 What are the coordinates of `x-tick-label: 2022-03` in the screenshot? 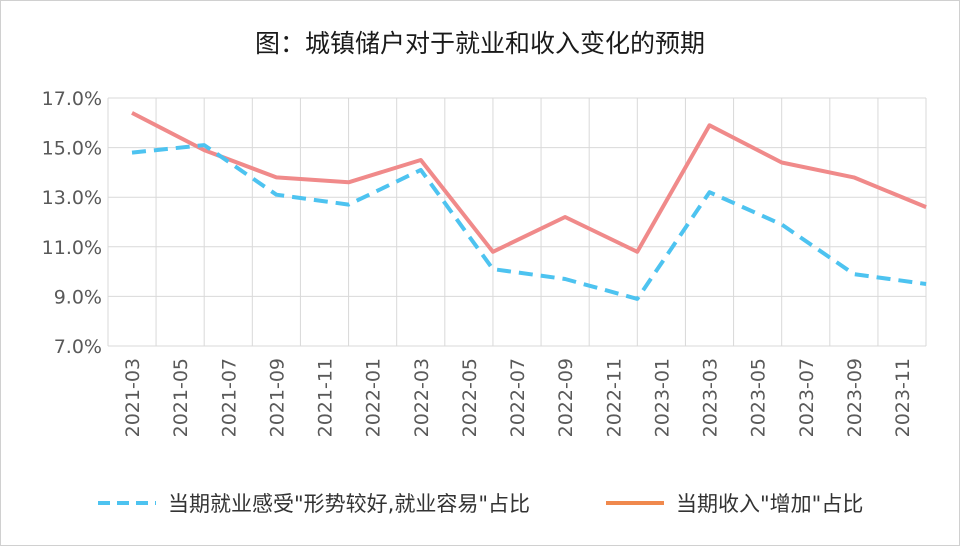 It's located at (422, 397).